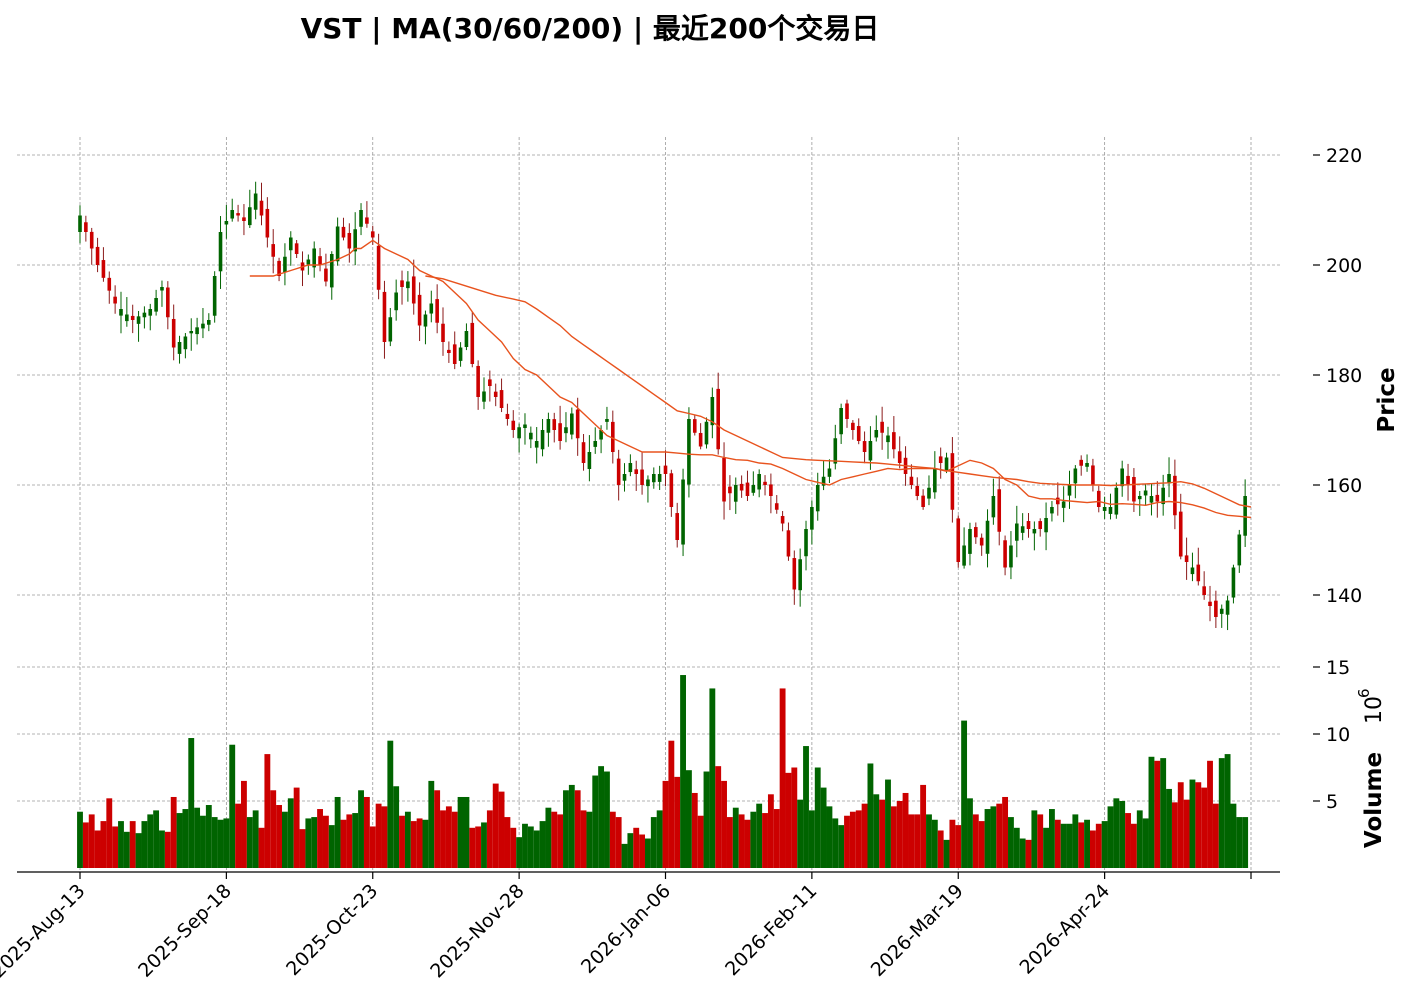 Image resolution: width=1412 pixels, height=1008 pixels. I want to click on ma-60-line, so click(838, 391).